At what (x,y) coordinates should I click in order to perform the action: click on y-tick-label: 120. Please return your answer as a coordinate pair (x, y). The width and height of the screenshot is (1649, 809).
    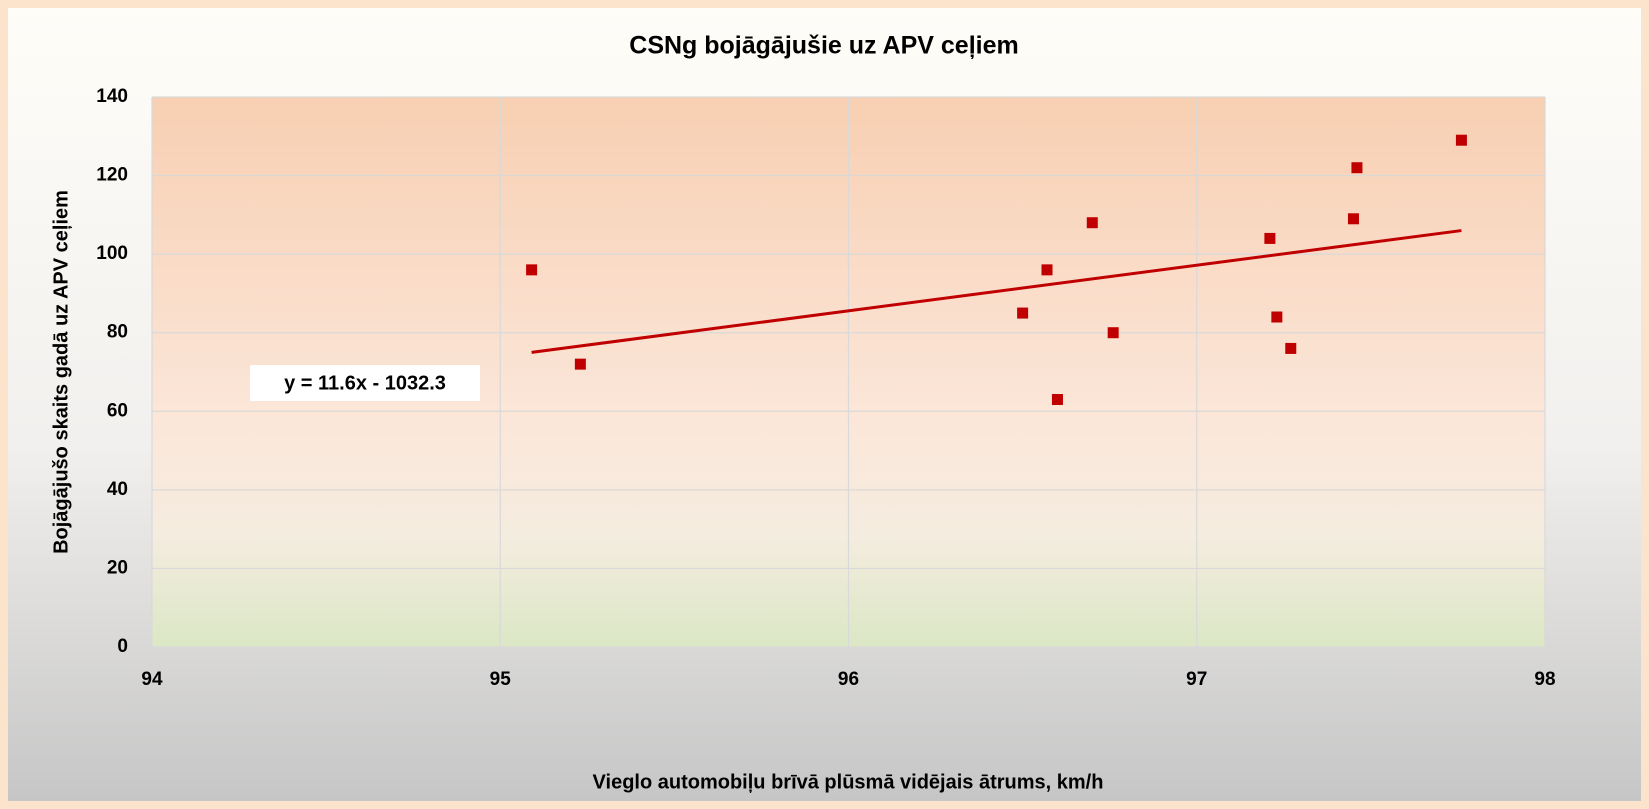
    Looking at the image, I should click on (112, 175).